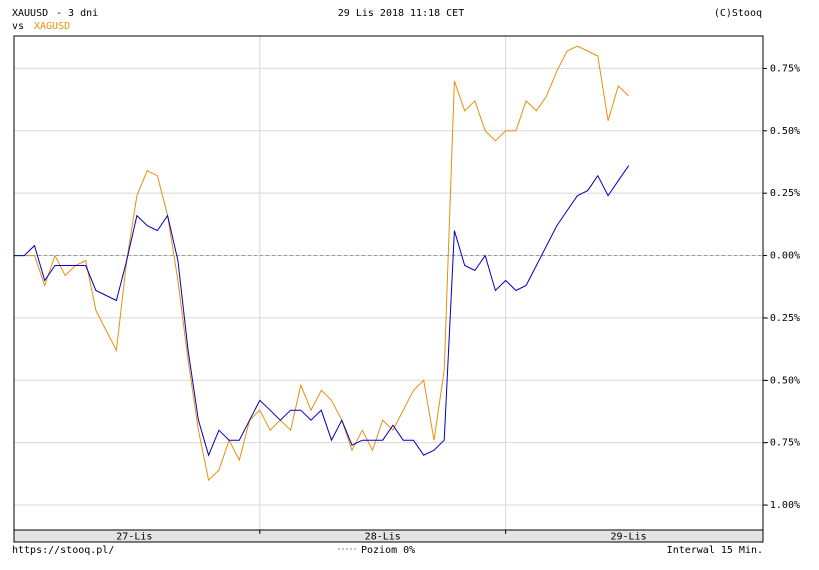 This screenshot has width=819, height=570. Describe the element at coordinates (785, 68) in the screenshot. I see `y-tick-label: 0.75%` at that location.